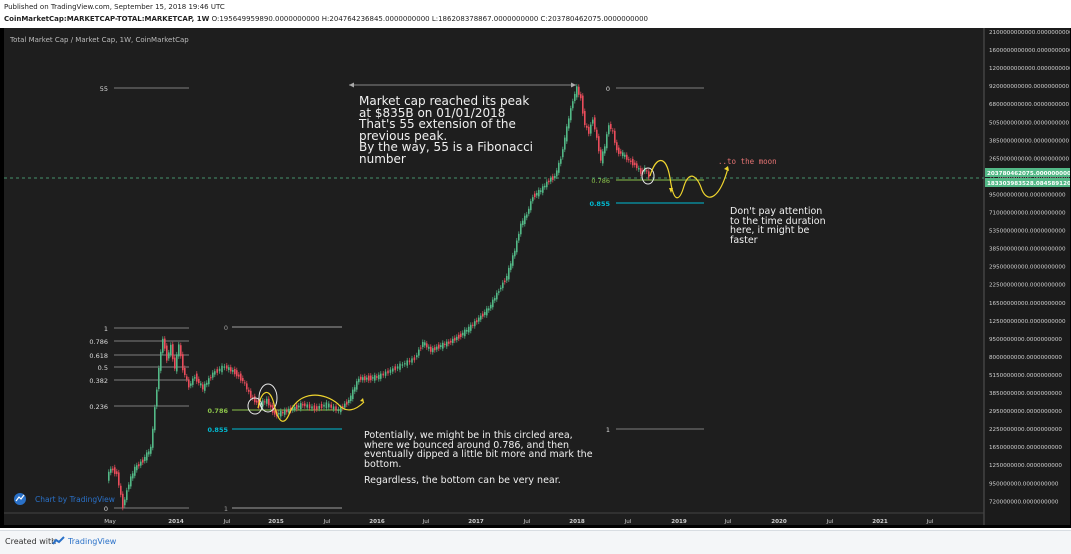  What do you see at coordinates (600, 181) in the screenshot?
I see `fib-right-786-label: 0.786` at bounding box center [600, 181].